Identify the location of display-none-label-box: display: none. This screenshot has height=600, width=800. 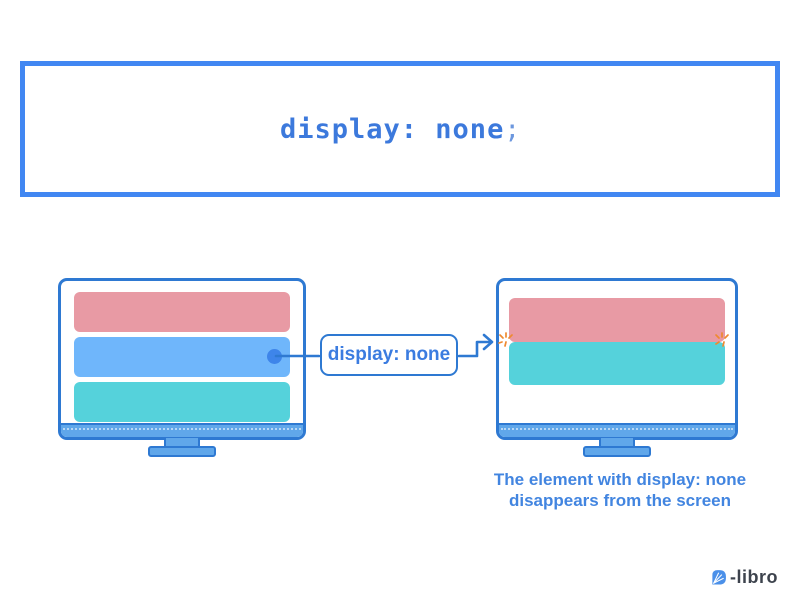
(389, 355).